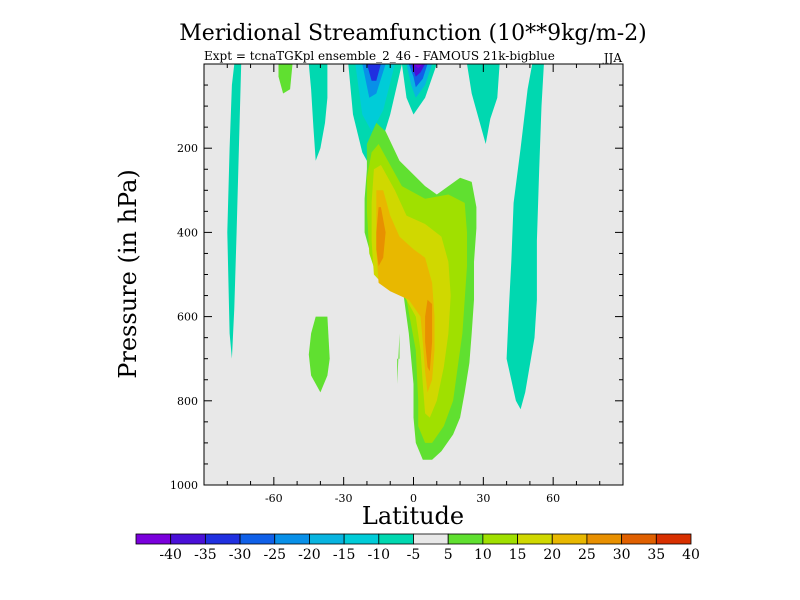 This screenshot has width=800, height=600. What do you see at coordinates (413, 33) in the screenshot?
I see `chart-title: Meridional Streamfunction (10**9kg/m-2)` at bounding box center [413, 33].